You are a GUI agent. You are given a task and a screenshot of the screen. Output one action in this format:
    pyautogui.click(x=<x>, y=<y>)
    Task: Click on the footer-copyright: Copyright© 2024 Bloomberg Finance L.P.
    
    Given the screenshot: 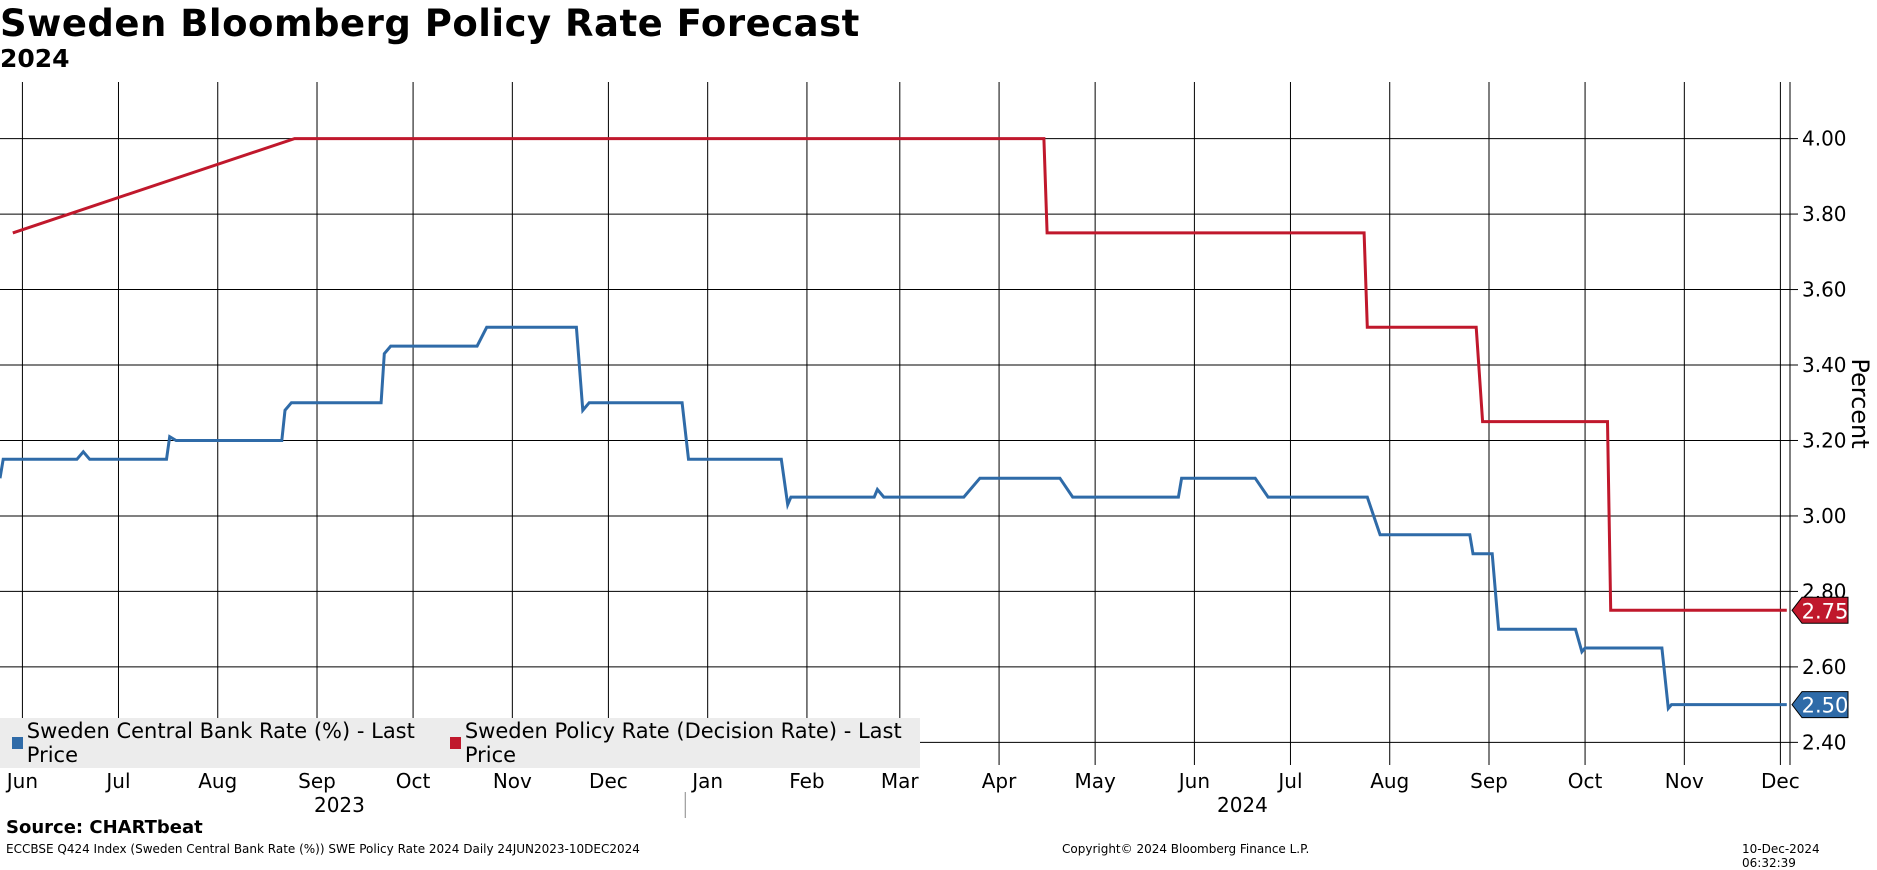 What is the action you would take?
    pyautogui.click(x=1186, y=849)
    